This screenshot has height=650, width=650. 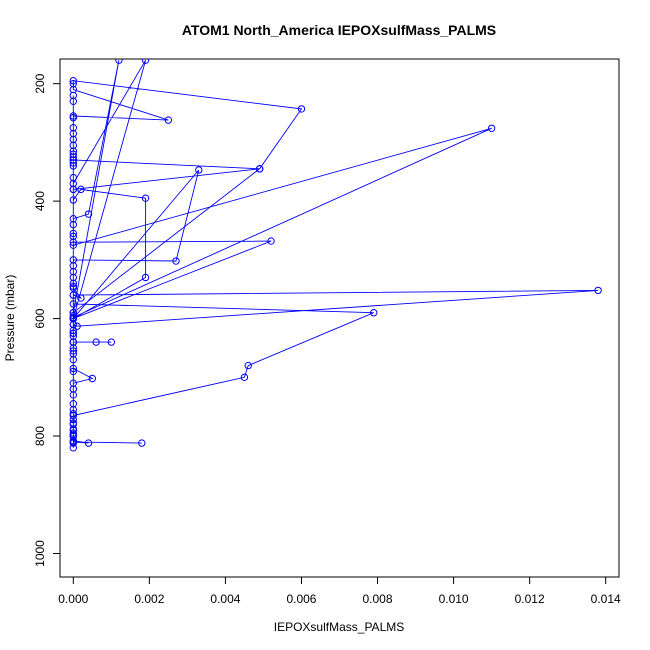 What do you see at coordinates (530, 599) in the screenshot?
I see `x-tick-label: 0.012` at bounding box center [530, 599].